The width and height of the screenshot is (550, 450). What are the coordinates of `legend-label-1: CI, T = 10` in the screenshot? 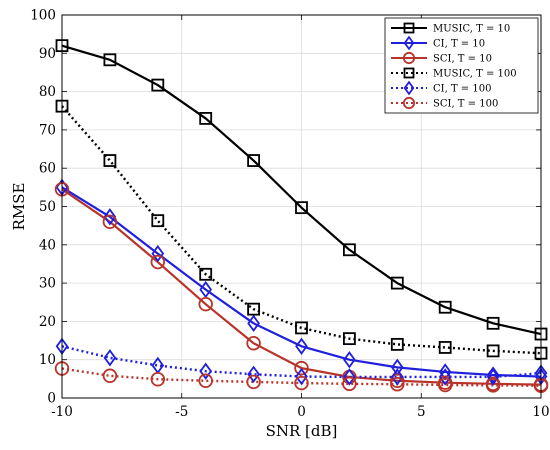 It's located at (459, 44).